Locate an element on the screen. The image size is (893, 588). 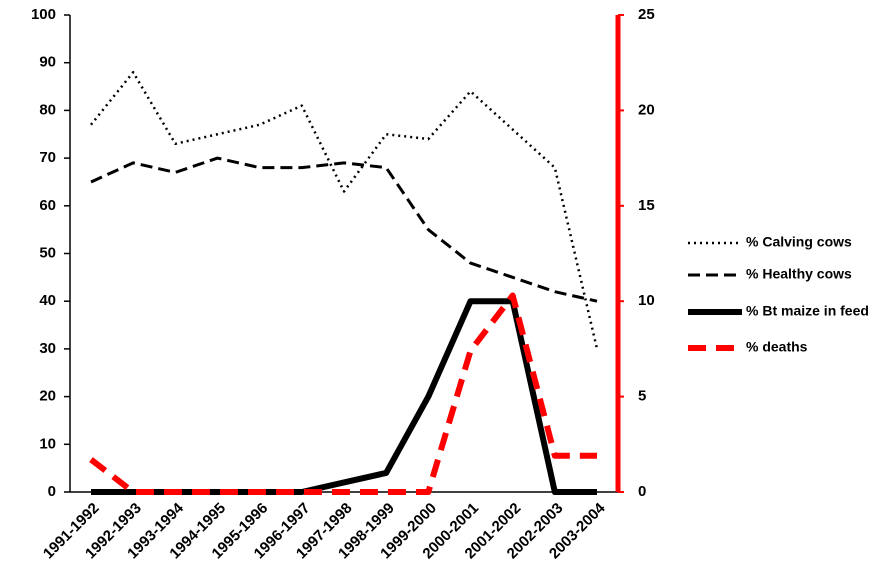
y-tick-label: 70 is located at coordinates (47, 157).